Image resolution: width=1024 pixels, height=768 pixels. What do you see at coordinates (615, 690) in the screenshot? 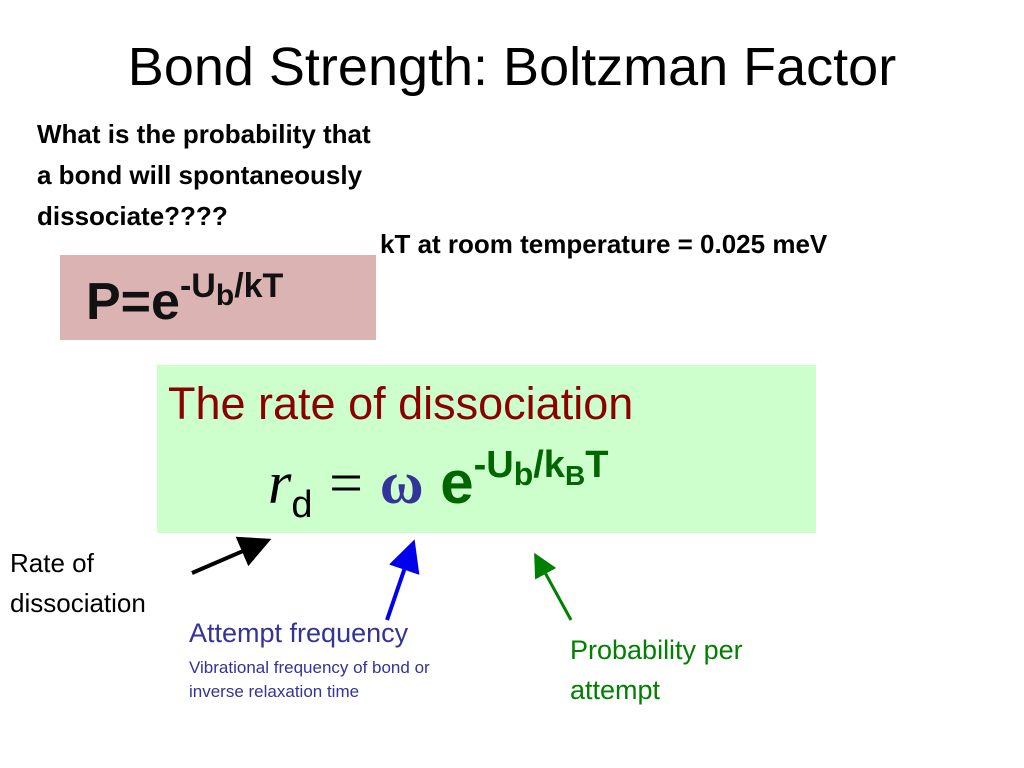
I see `probability-label-line: attempt` at bounding box center [615, 690].